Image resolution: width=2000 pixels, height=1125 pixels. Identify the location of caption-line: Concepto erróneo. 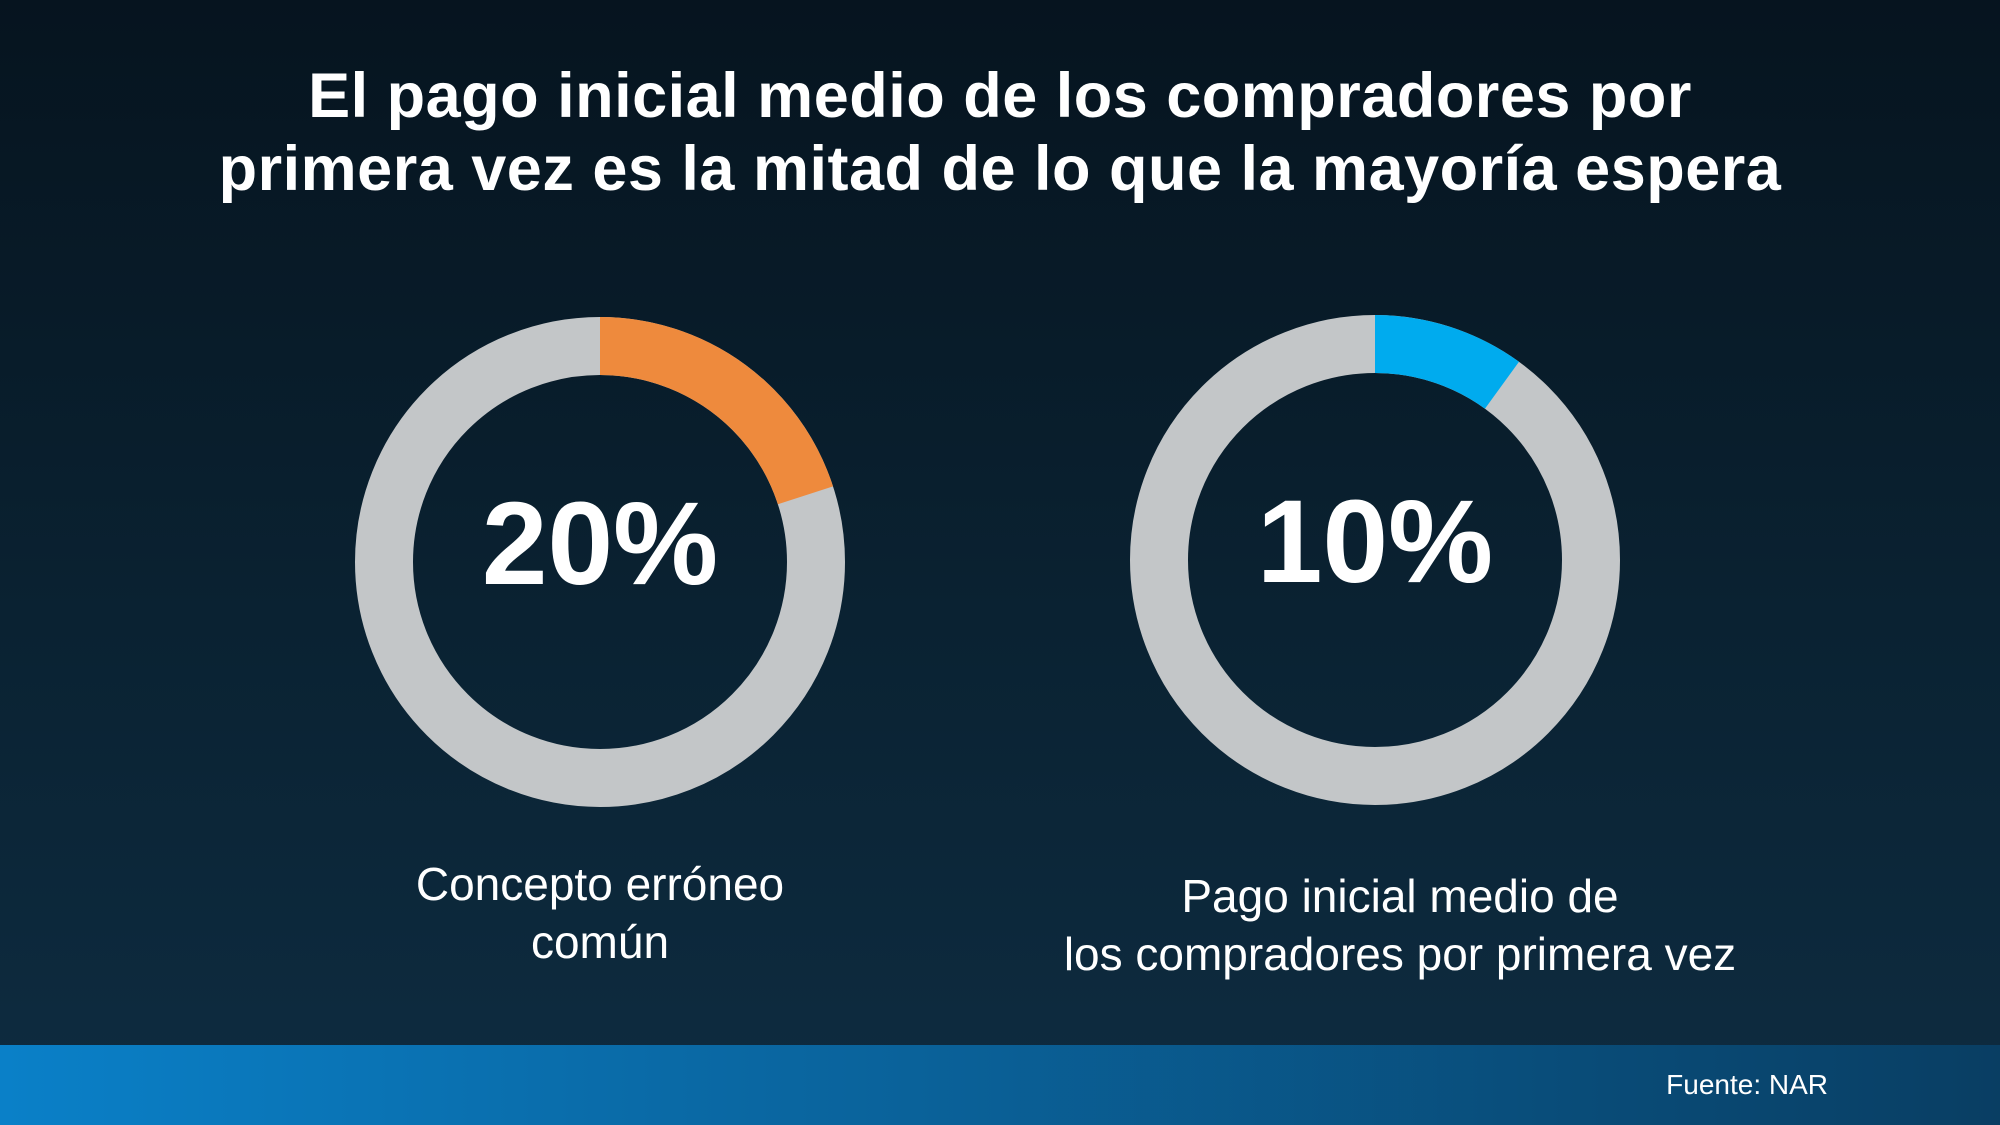
(600, 884).